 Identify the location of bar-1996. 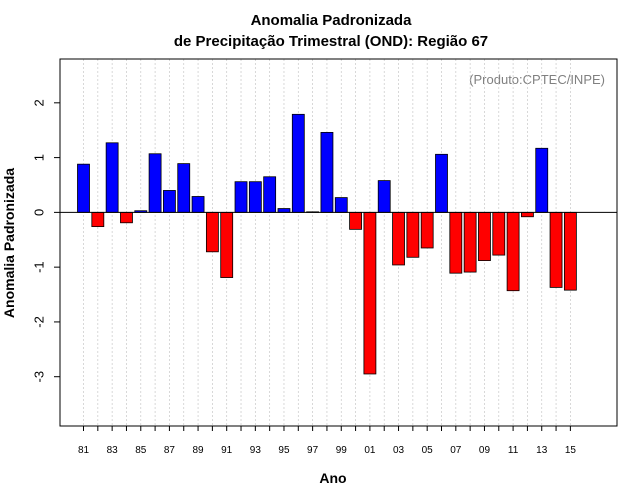
(298, 163).